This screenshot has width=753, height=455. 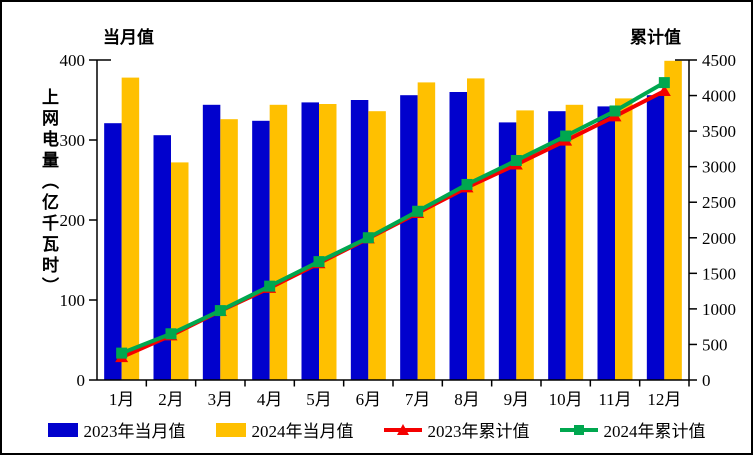 I want to click on legend-label: 2024年当月值, so click(x=302, y=431).